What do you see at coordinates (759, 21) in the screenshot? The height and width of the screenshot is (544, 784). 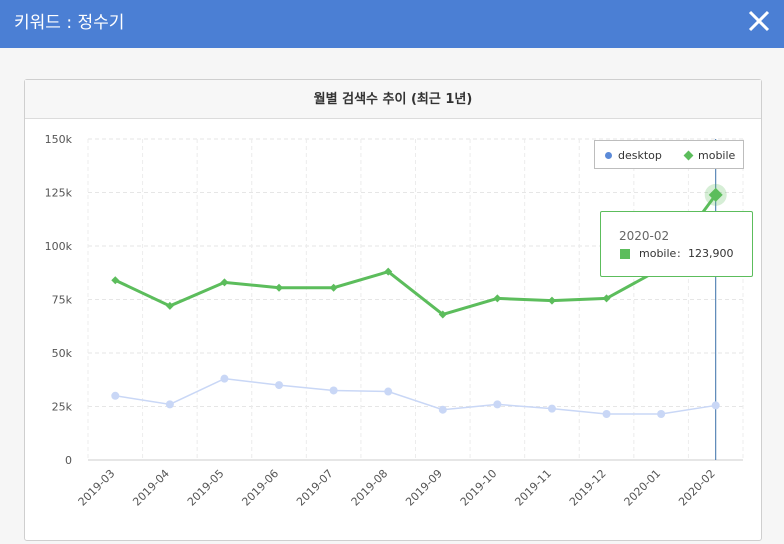 I see `close-icon` at bounding box center [759, 21].